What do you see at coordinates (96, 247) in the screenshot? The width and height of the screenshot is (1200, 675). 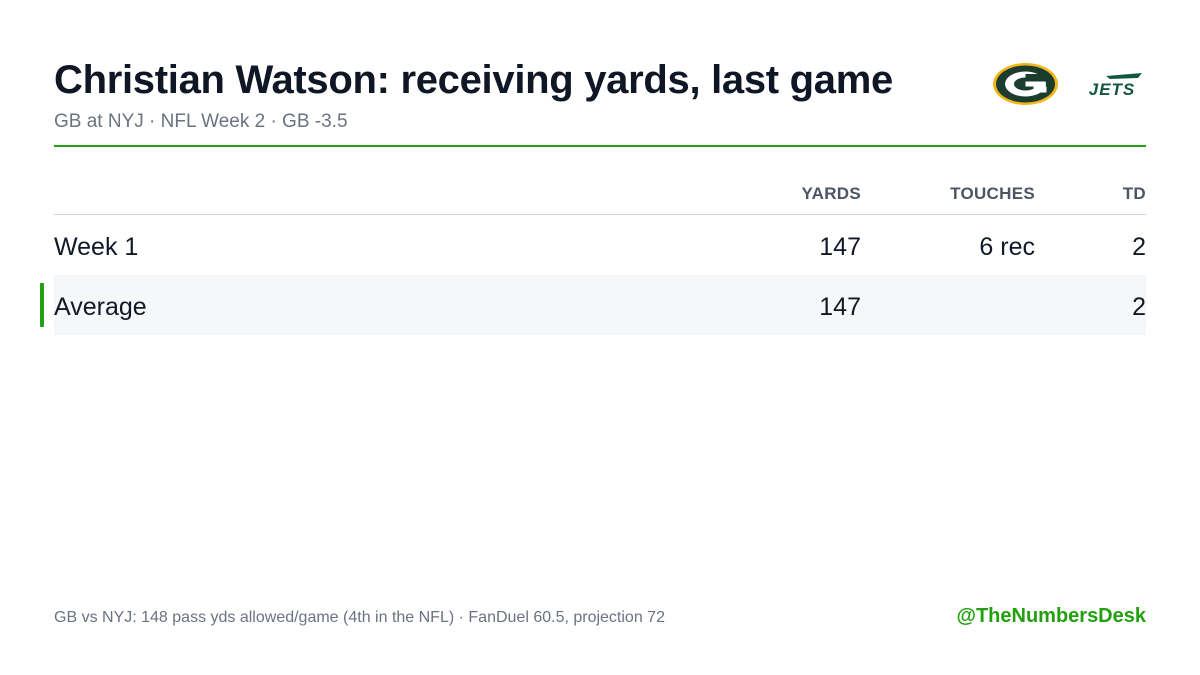 I see `row-label: Week 1` at bounding box center [96, 247].